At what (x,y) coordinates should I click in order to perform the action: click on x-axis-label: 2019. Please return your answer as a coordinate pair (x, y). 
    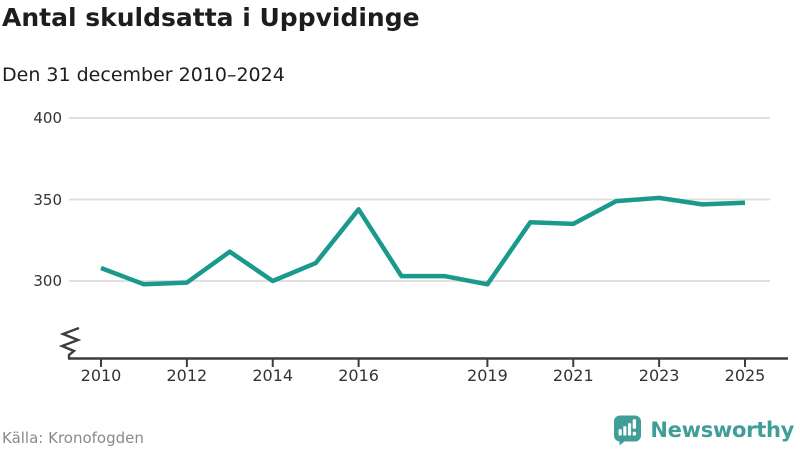
    Looking at the image, I should click on (487, 375).